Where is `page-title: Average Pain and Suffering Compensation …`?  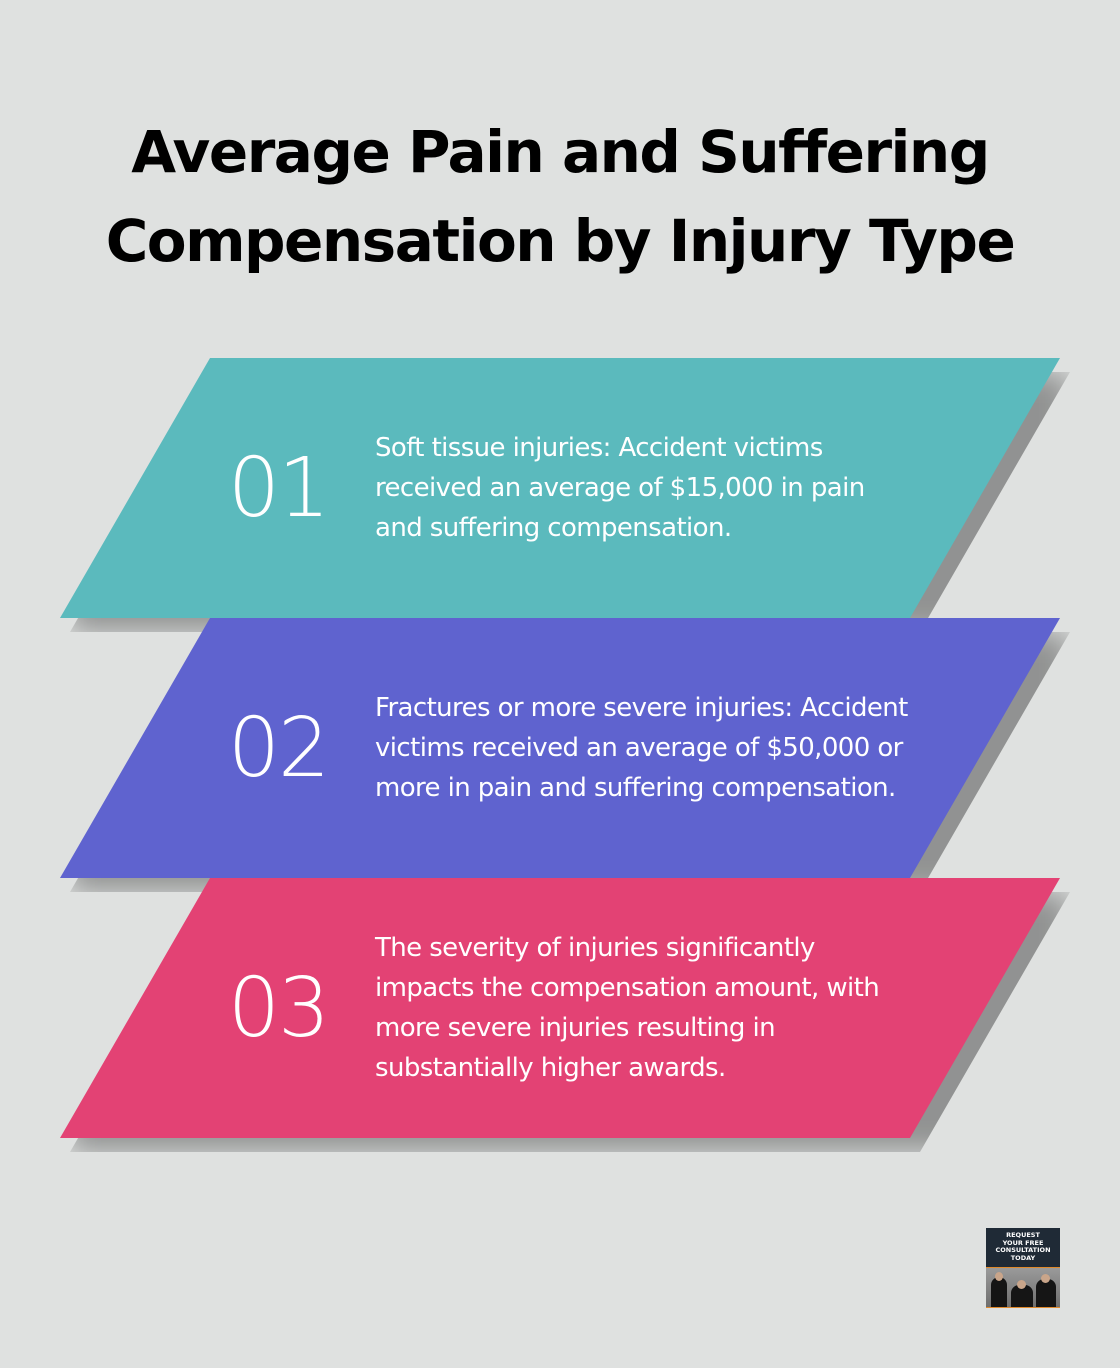 page-title: Average Pain and Suffering Compensation … is located at coordinates (560, 197).